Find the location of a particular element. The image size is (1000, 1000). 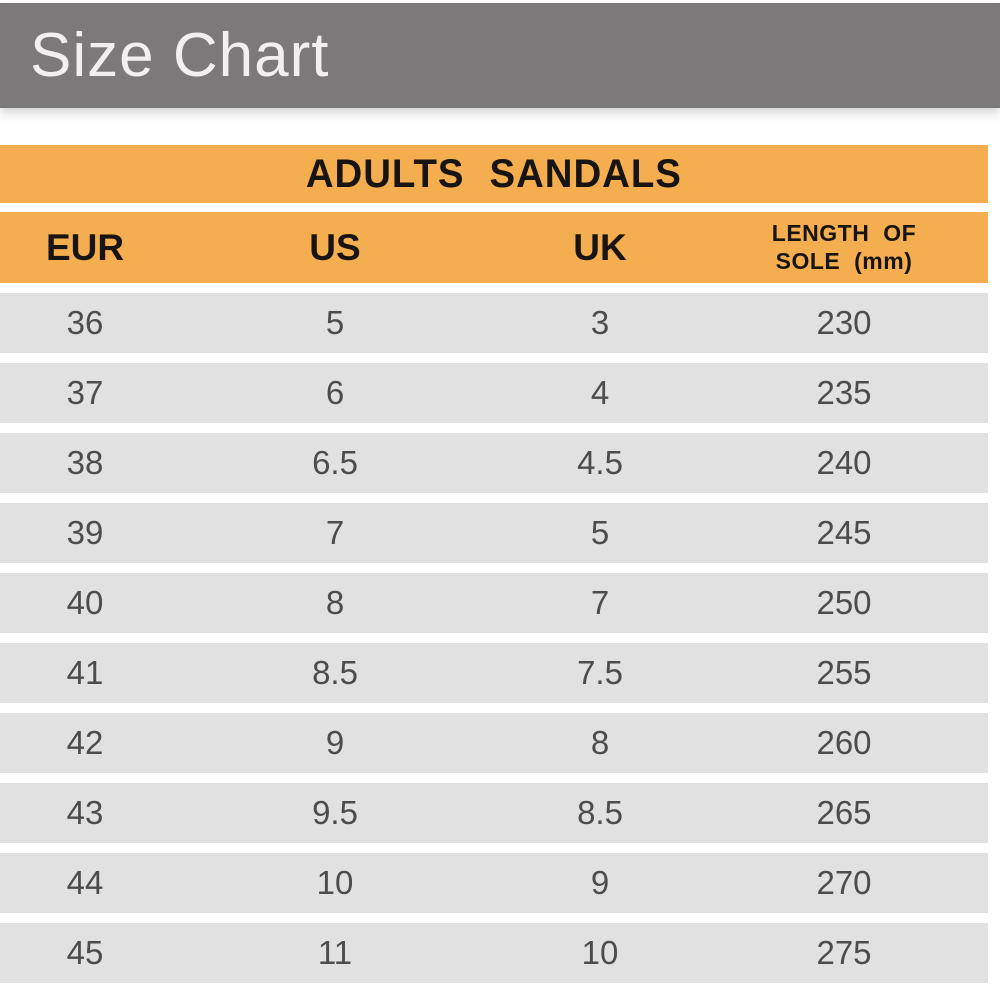

table-cell: 45 is located at coordinates (85, 952).